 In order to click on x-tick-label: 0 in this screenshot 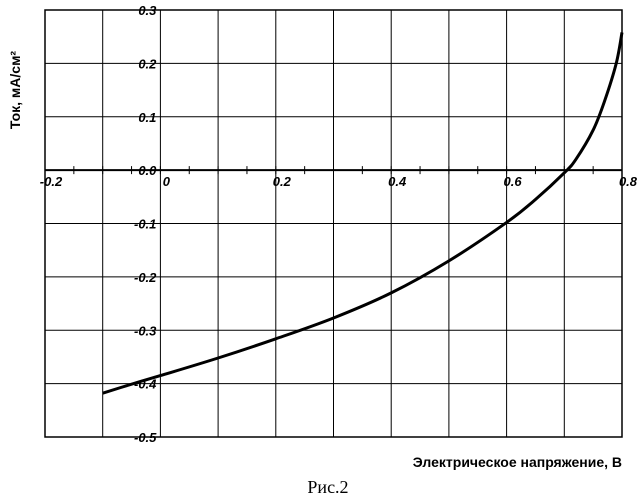, I will do `click(167, 181)`.